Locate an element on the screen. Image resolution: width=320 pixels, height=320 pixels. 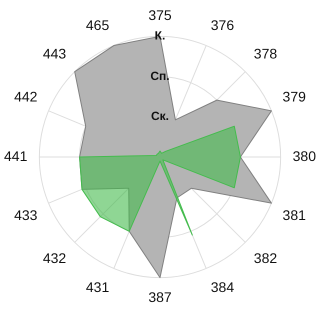
y-tick-label: Сп. is located at coordinates (160, 75).